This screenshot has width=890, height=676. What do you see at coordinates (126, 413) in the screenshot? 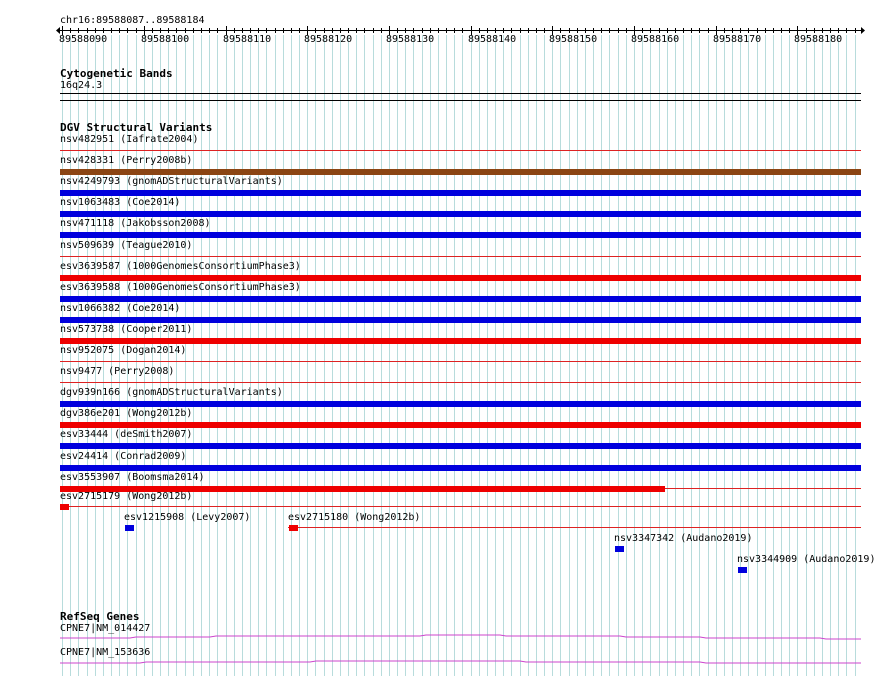
I see `dgv-feature-label: dgv386e201 (Wong2012b)` at bounding box center [126, 413].